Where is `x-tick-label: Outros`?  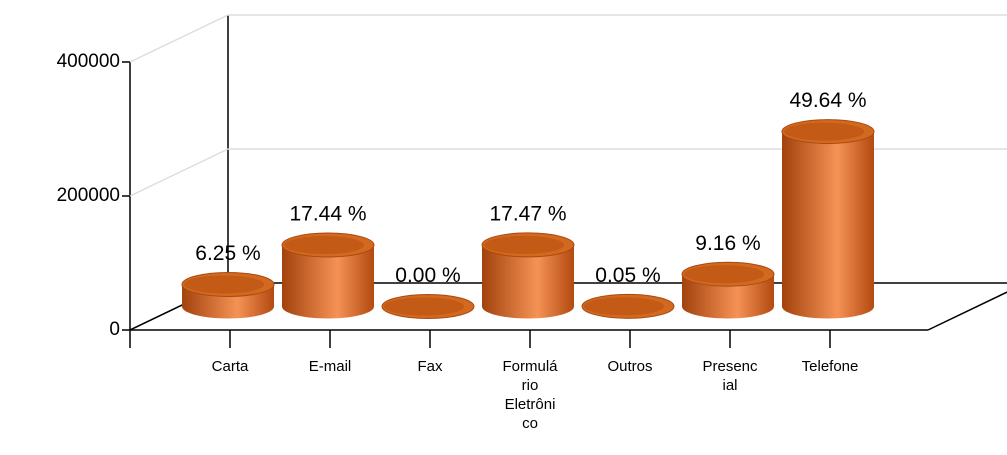 x-tick-label: Outros is located at coordinates (629, 366).